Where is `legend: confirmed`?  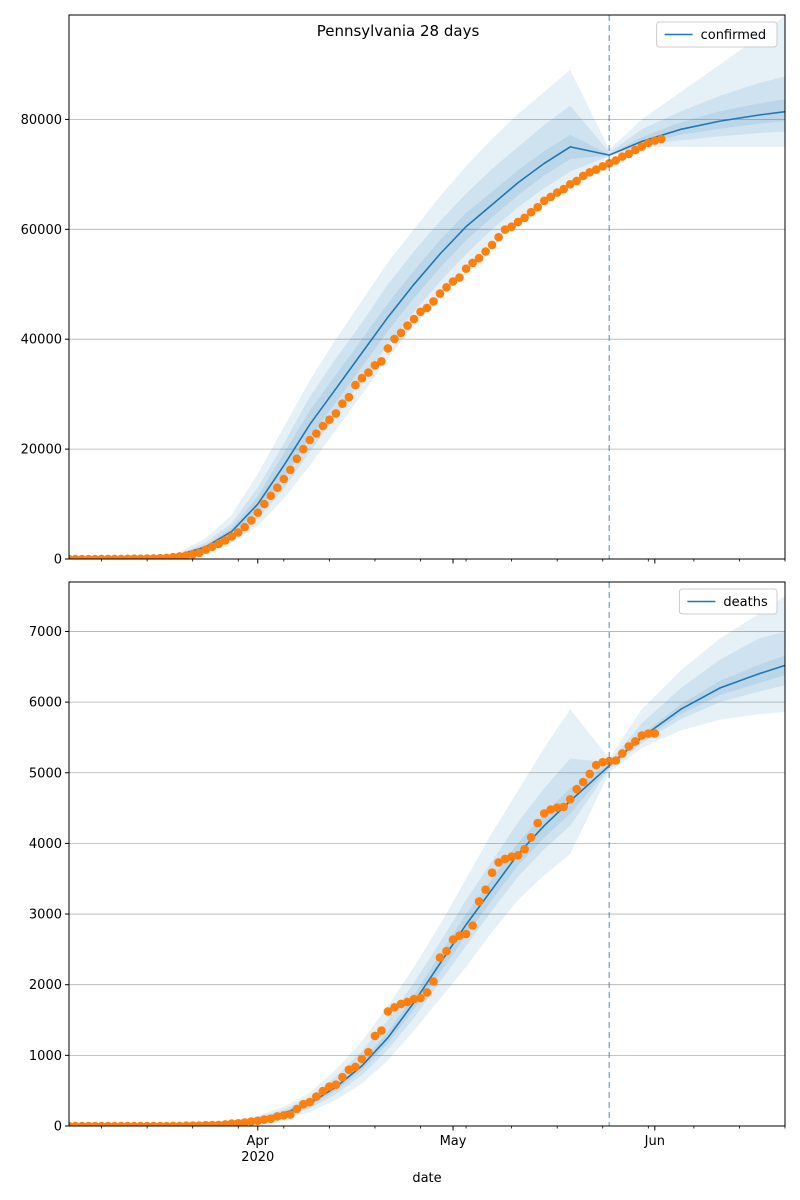 legend: confirmed is located at coordinates (717, 34).